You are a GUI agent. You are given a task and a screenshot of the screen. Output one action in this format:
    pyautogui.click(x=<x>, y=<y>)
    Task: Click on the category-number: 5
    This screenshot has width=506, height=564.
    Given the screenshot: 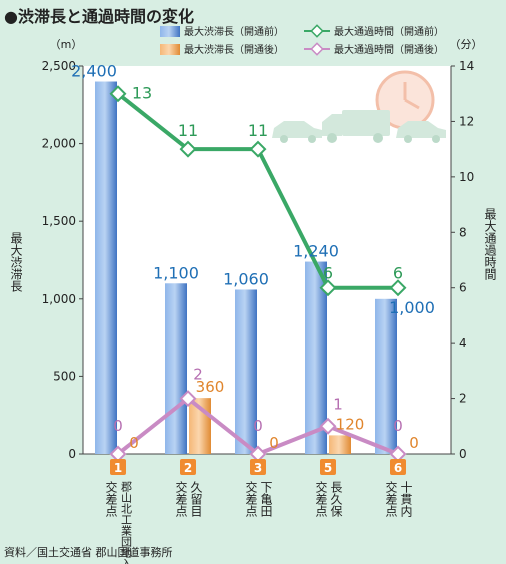 What is the action you would take?
    pyautogui.click(x=328, y=468)
    